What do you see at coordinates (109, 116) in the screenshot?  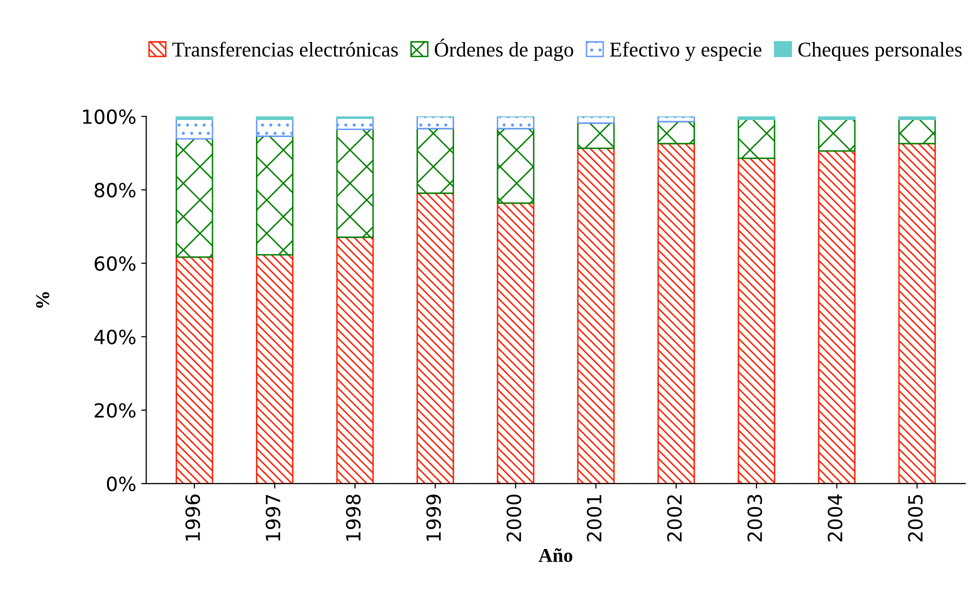 I see `y-tick-label: 100%` at bounding box center [109, 116].